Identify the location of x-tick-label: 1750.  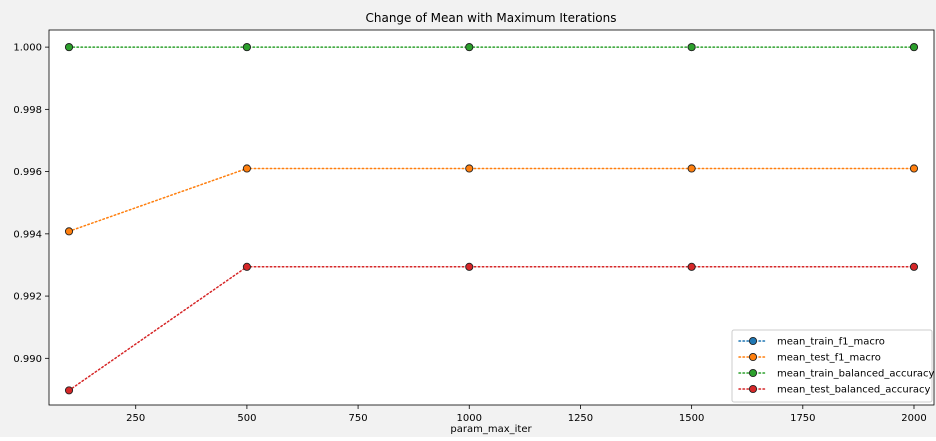
(802, 418).